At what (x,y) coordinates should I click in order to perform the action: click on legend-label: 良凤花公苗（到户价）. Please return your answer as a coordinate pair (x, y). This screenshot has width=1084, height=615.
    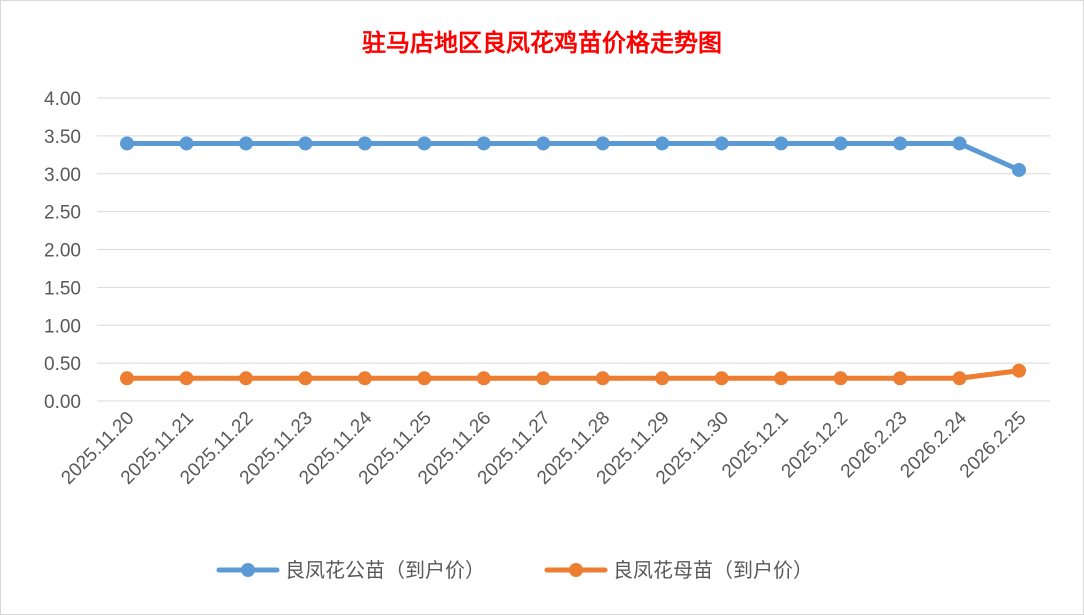
    Looking at the image, I should click on (385, 570).